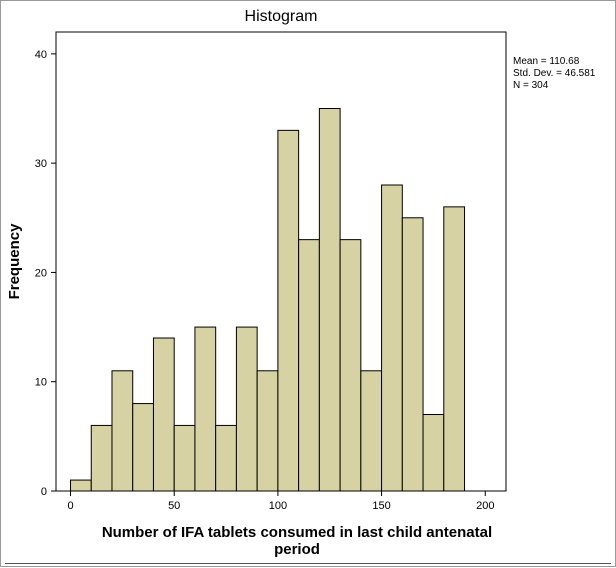  I want to click on y-axis-label: Frequency, so click(14, 261).